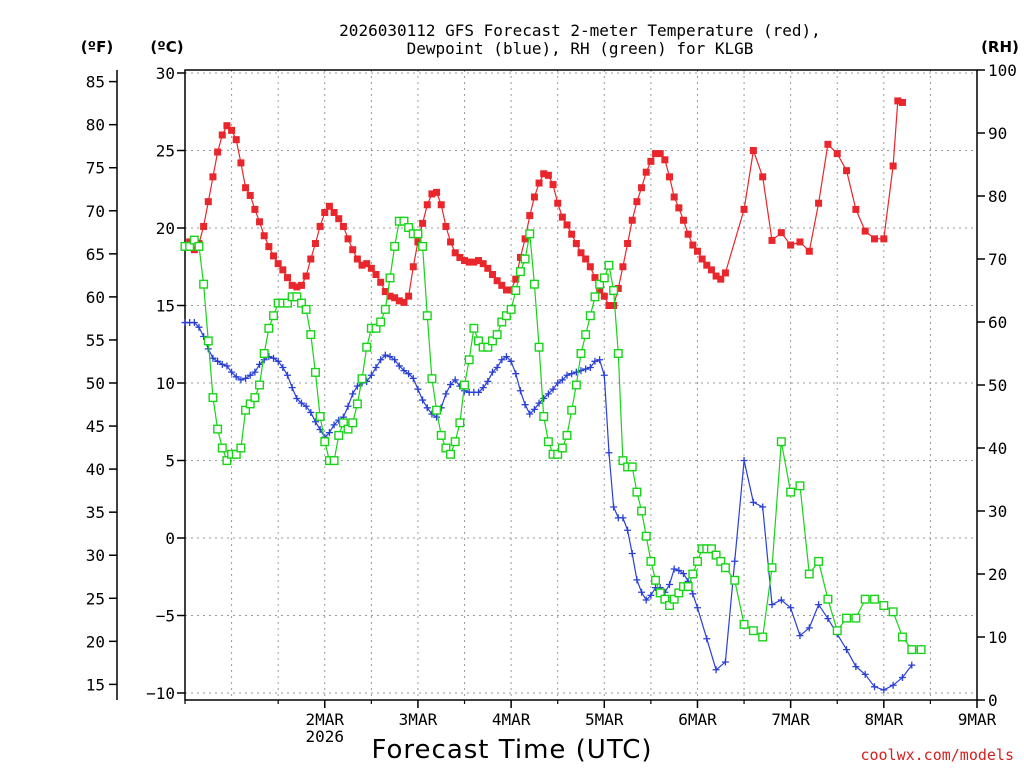  Describe the element at coordinates (95, 383) in the screenshot. I see `fahrenheit-tick-label: 50` at that location.